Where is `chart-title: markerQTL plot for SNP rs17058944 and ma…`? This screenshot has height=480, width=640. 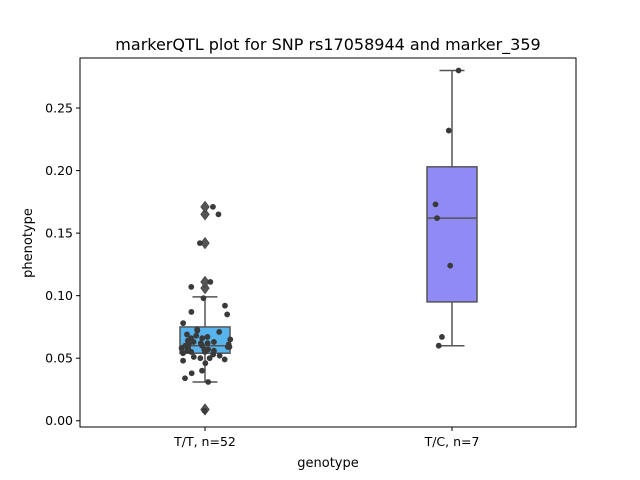 chart-title: markerQTL plot for SNP rs17058944 and ma… is located at coordinates (327, 45).